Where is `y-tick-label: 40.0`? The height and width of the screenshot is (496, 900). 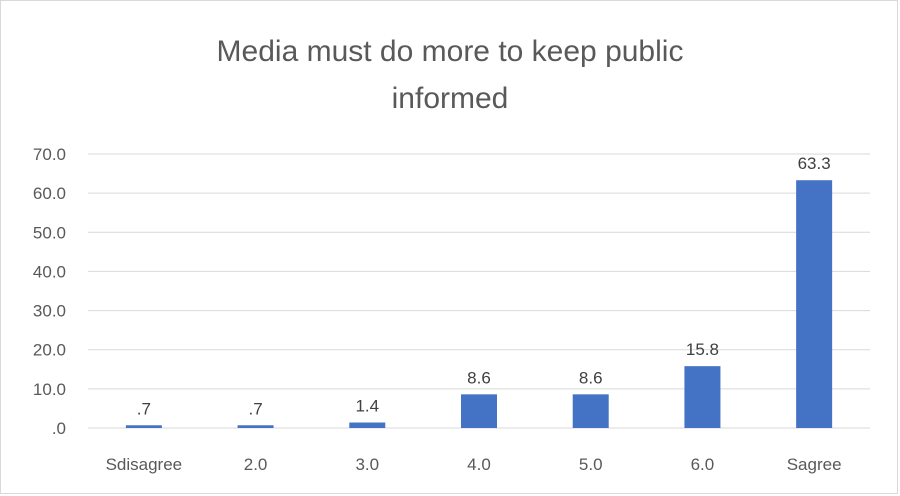
y-tick-label: 40.0 is located at coordinates (49, 271).